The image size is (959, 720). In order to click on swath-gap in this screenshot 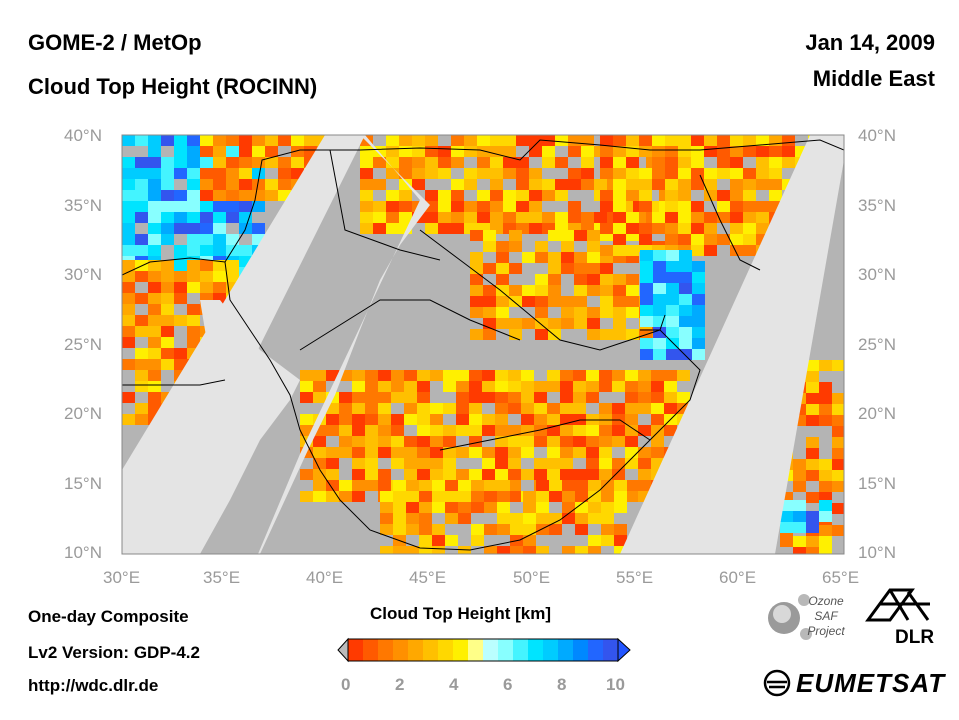, I will do `click(732, 344)`.